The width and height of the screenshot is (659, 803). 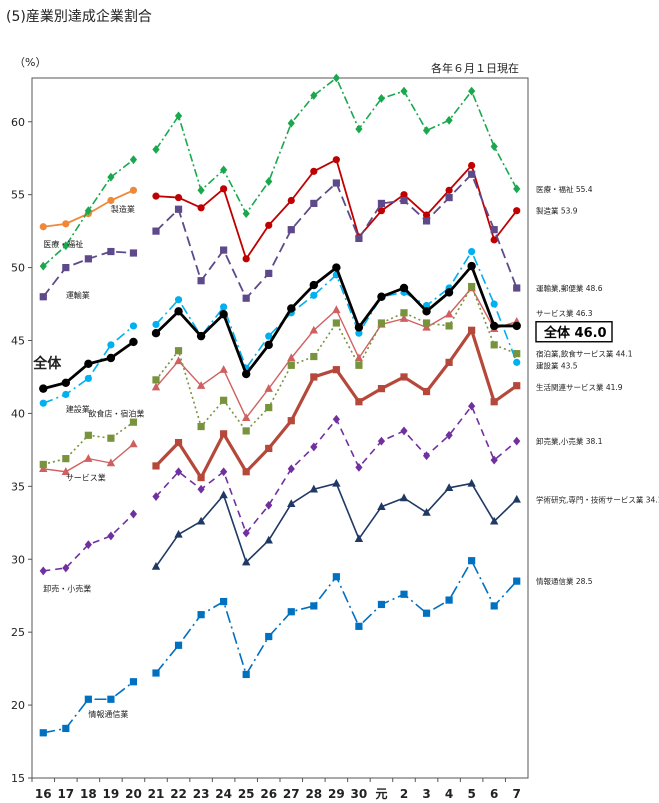 I want to click on x-tick-label: 22, so click(x=178, y=794).